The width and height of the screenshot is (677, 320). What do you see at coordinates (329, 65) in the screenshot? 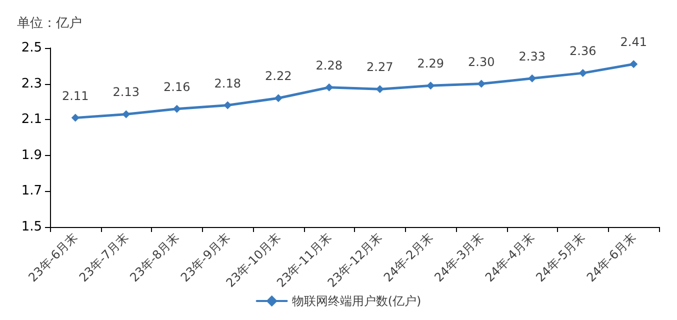
I see `data-label: 2.28` at bounding box center [329, 65].